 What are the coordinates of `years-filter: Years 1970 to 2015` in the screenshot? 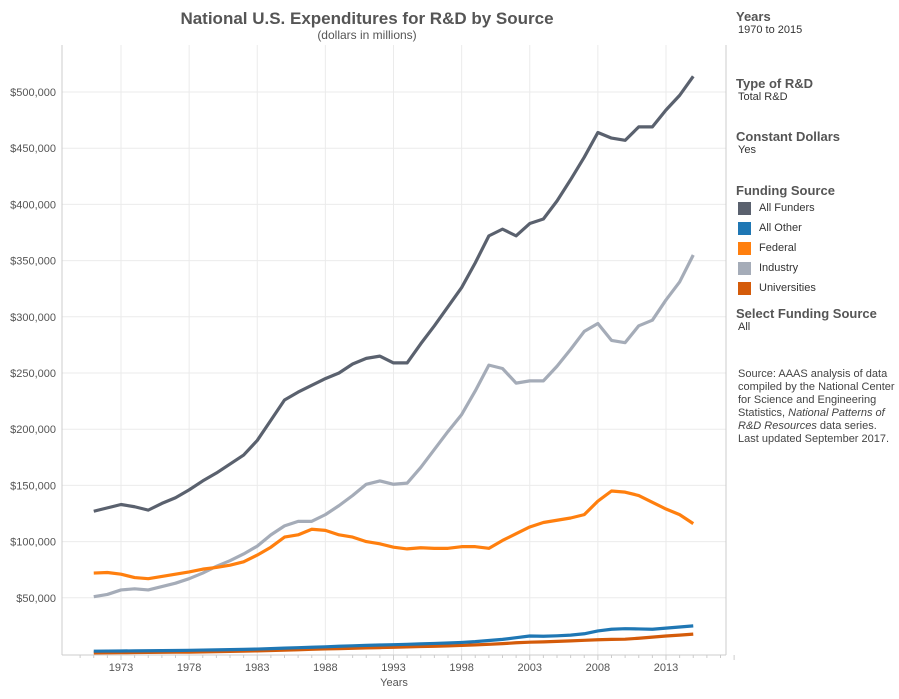 It's located at (816, 22).